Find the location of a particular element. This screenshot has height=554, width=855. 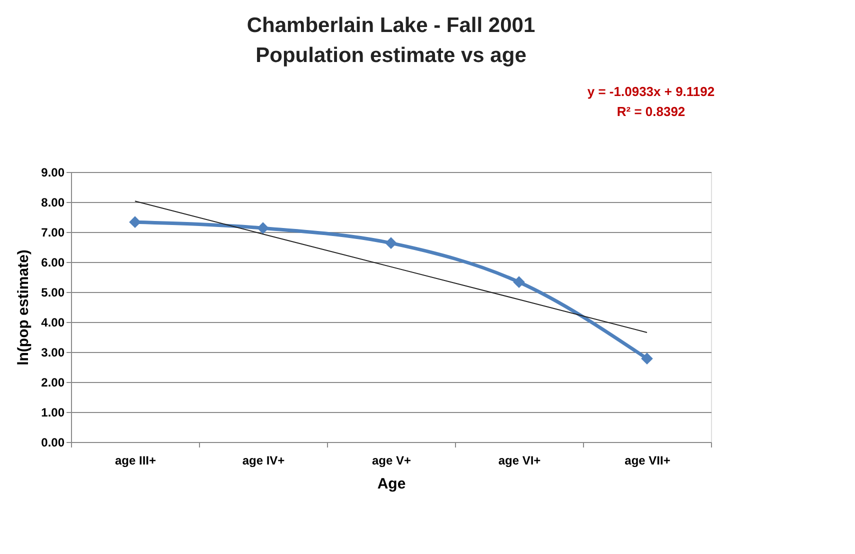

x-tick-label: age VII+ is located at coordinates (647, 461).